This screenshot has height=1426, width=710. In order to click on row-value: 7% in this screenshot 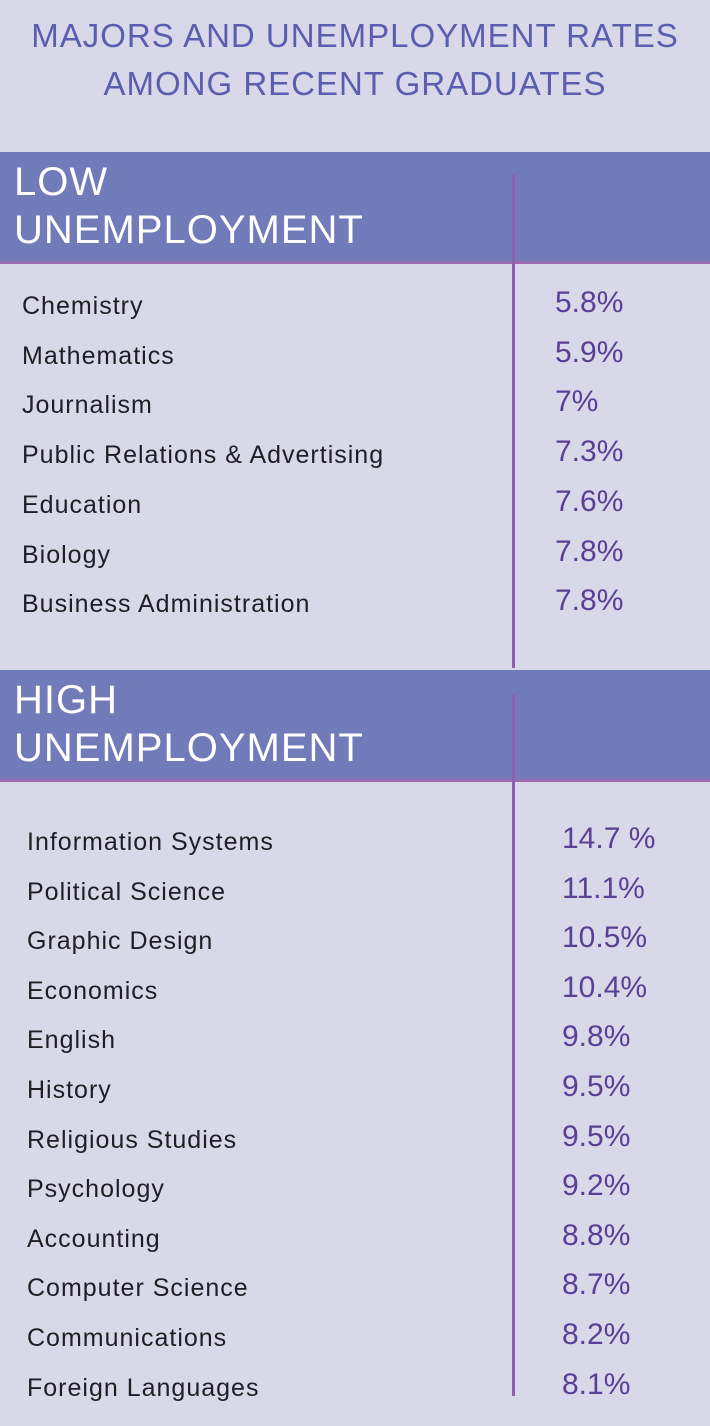, I will do `click(577, 402)`.